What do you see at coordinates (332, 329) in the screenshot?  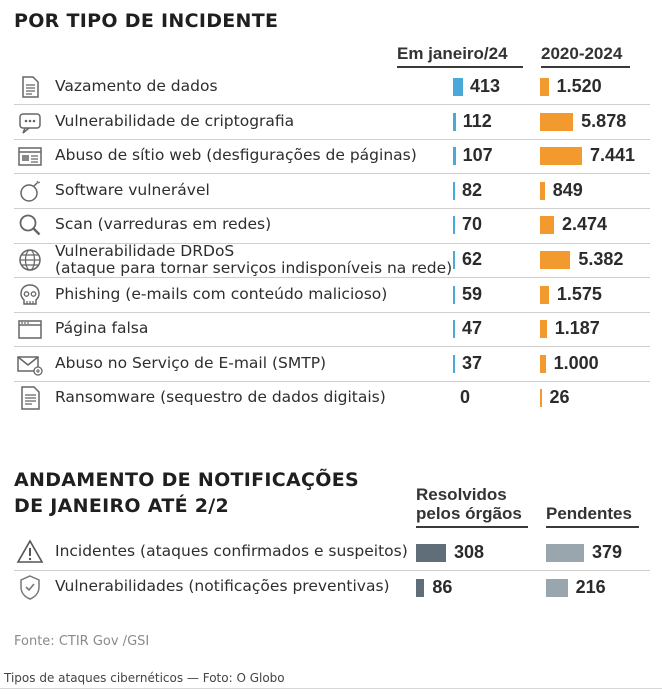 I see `table-row: Página falsa` at bounding box center [332, 329].